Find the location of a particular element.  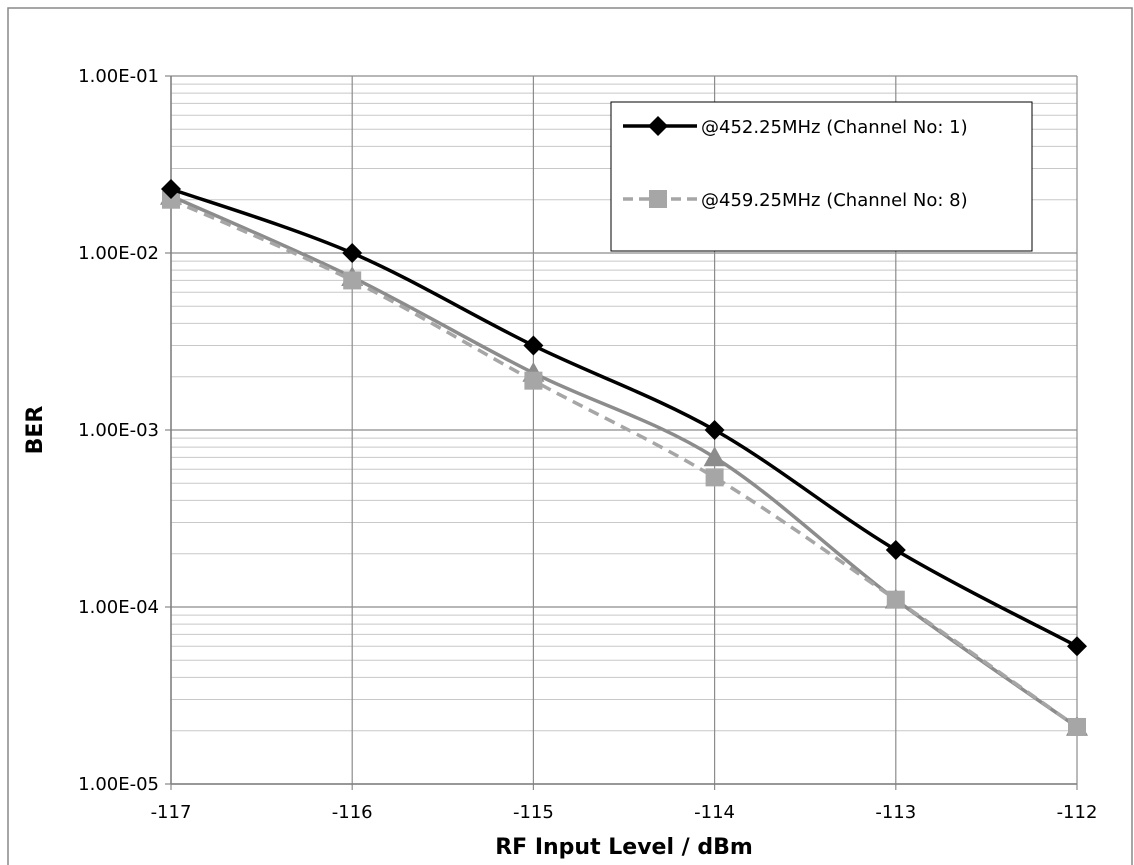

legend-item: @459.25MHz (Channel No: 8) is located at coordinates (795, 200).